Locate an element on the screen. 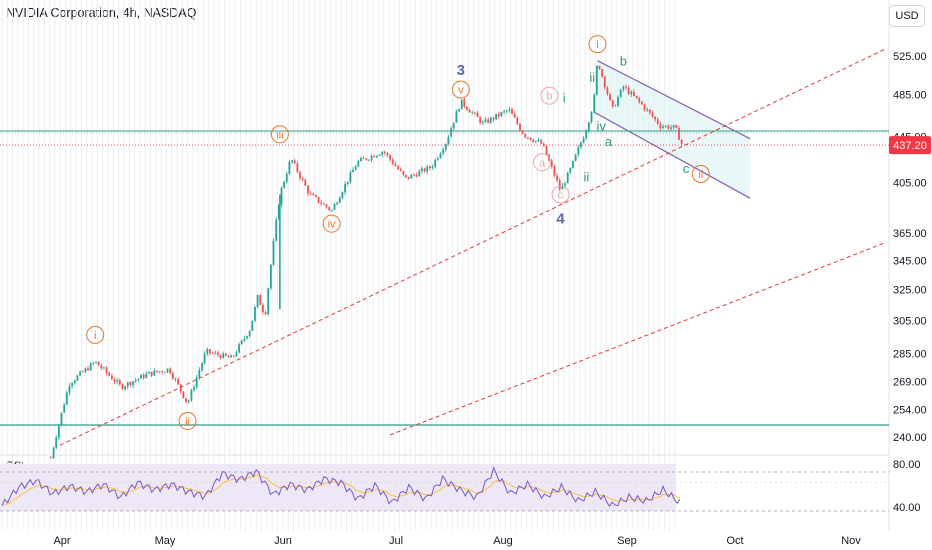 This screenshot has width=932, height=550. channel-fill is located at coordinates (671, 129).